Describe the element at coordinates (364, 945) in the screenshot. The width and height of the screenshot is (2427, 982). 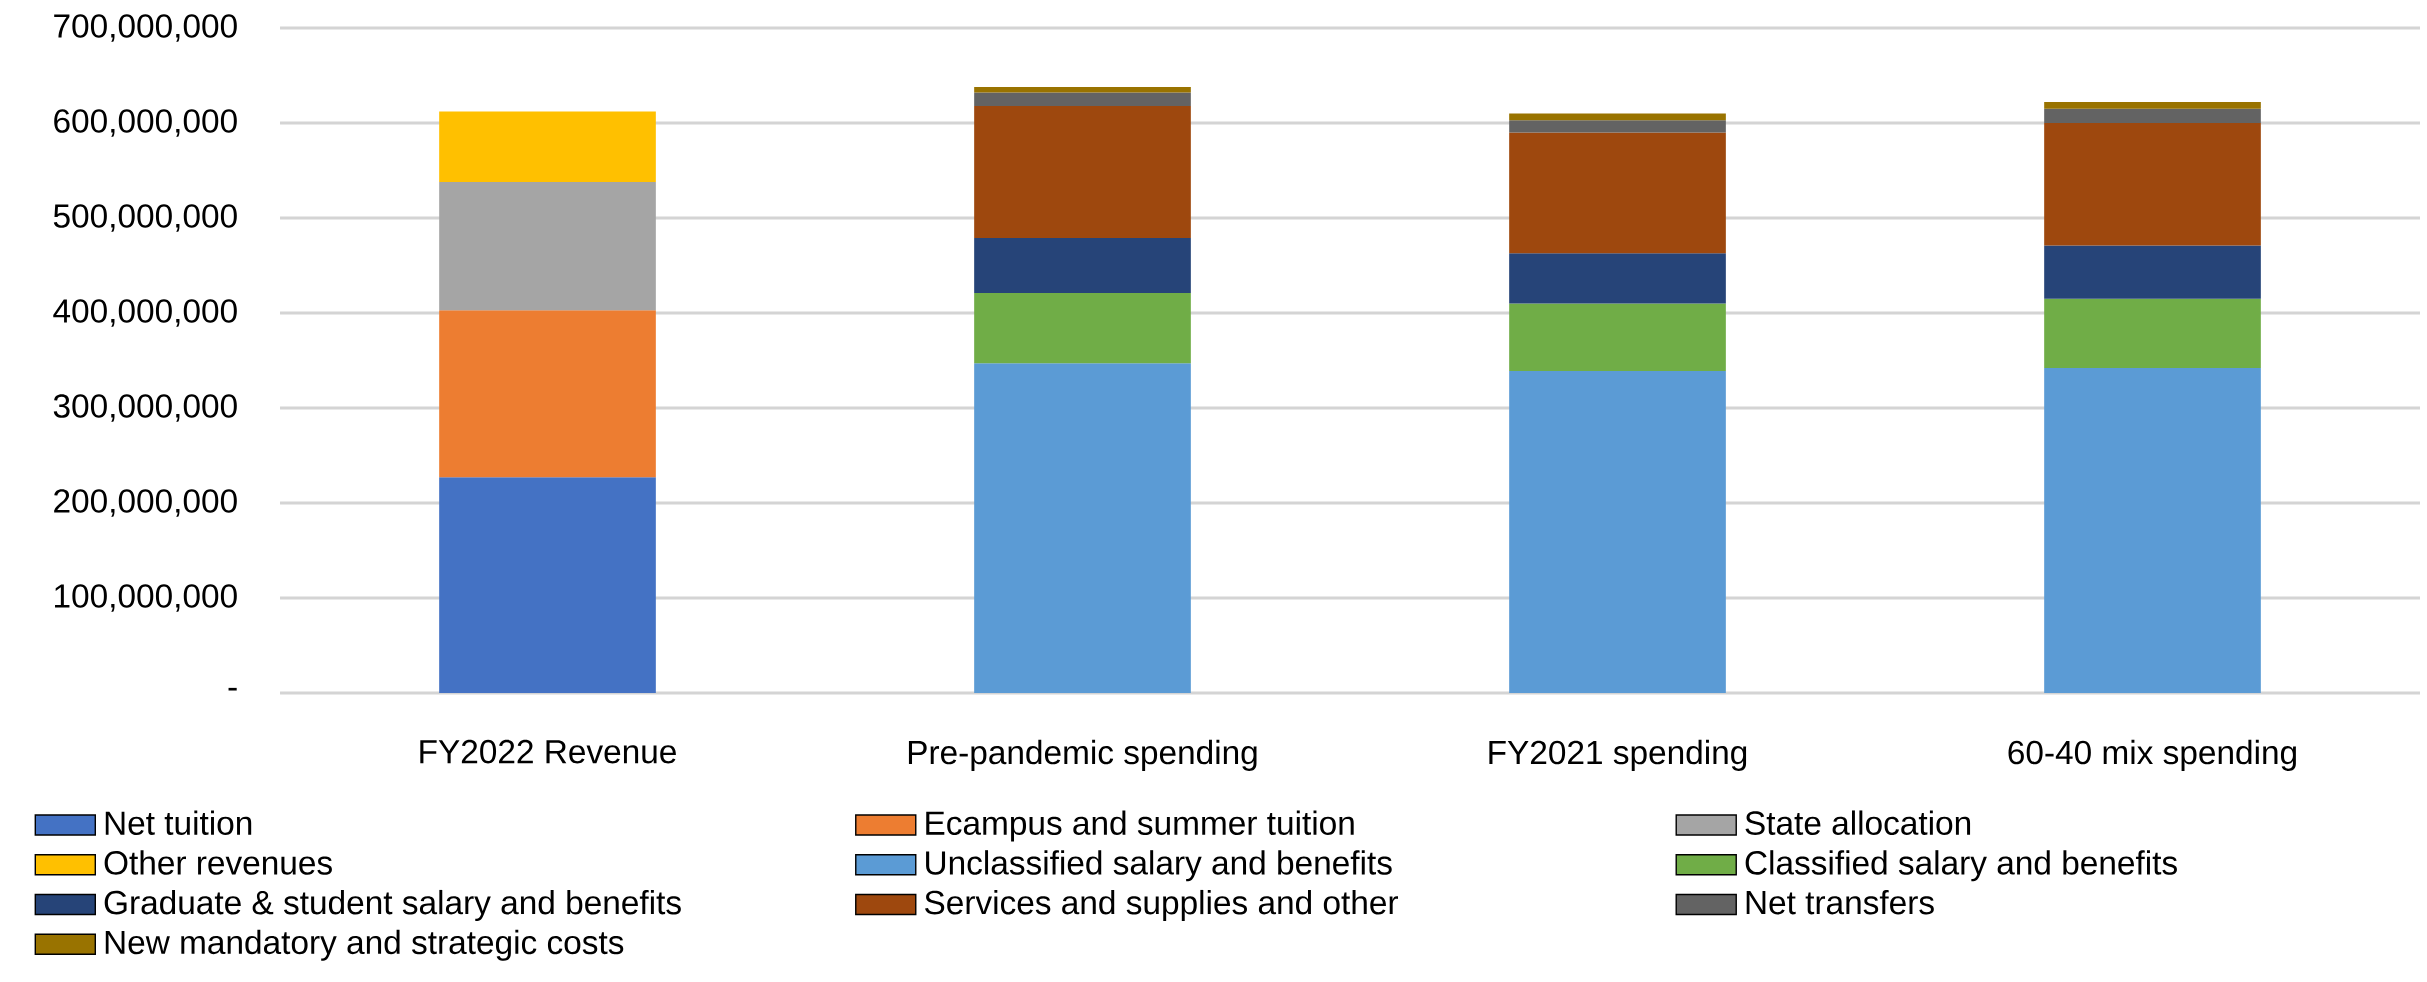
I see `legend-label: New mandatory and strategic costs` at that location.